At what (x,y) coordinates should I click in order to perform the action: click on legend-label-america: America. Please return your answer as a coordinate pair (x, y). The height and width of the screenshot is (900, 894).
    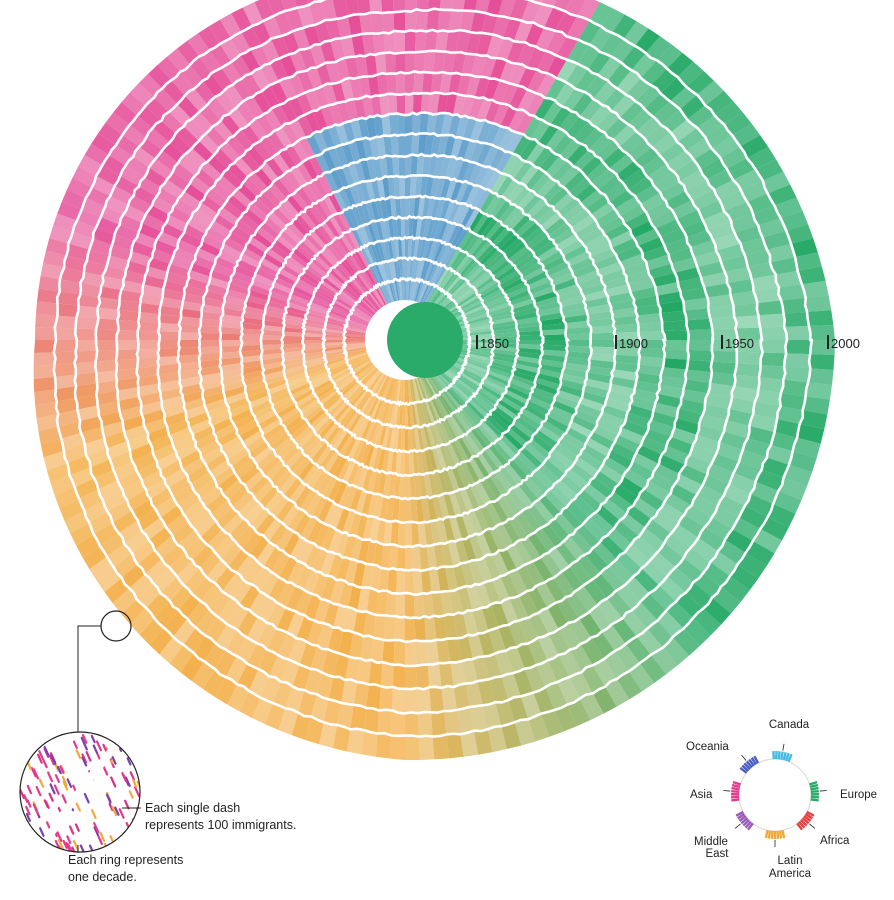
    Looking at the image, I should click on (790, 874).